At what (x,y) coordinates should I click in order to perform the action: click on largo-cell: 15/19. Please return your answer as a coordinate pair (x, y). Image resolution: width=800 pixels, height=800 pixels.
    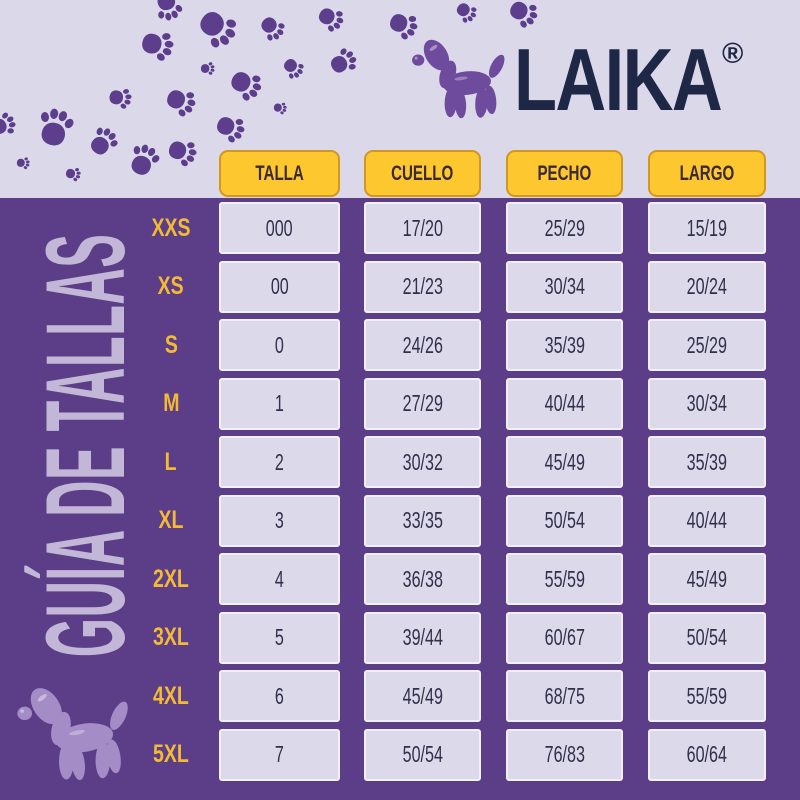
    Looking at the image, I should click on (707, 228).